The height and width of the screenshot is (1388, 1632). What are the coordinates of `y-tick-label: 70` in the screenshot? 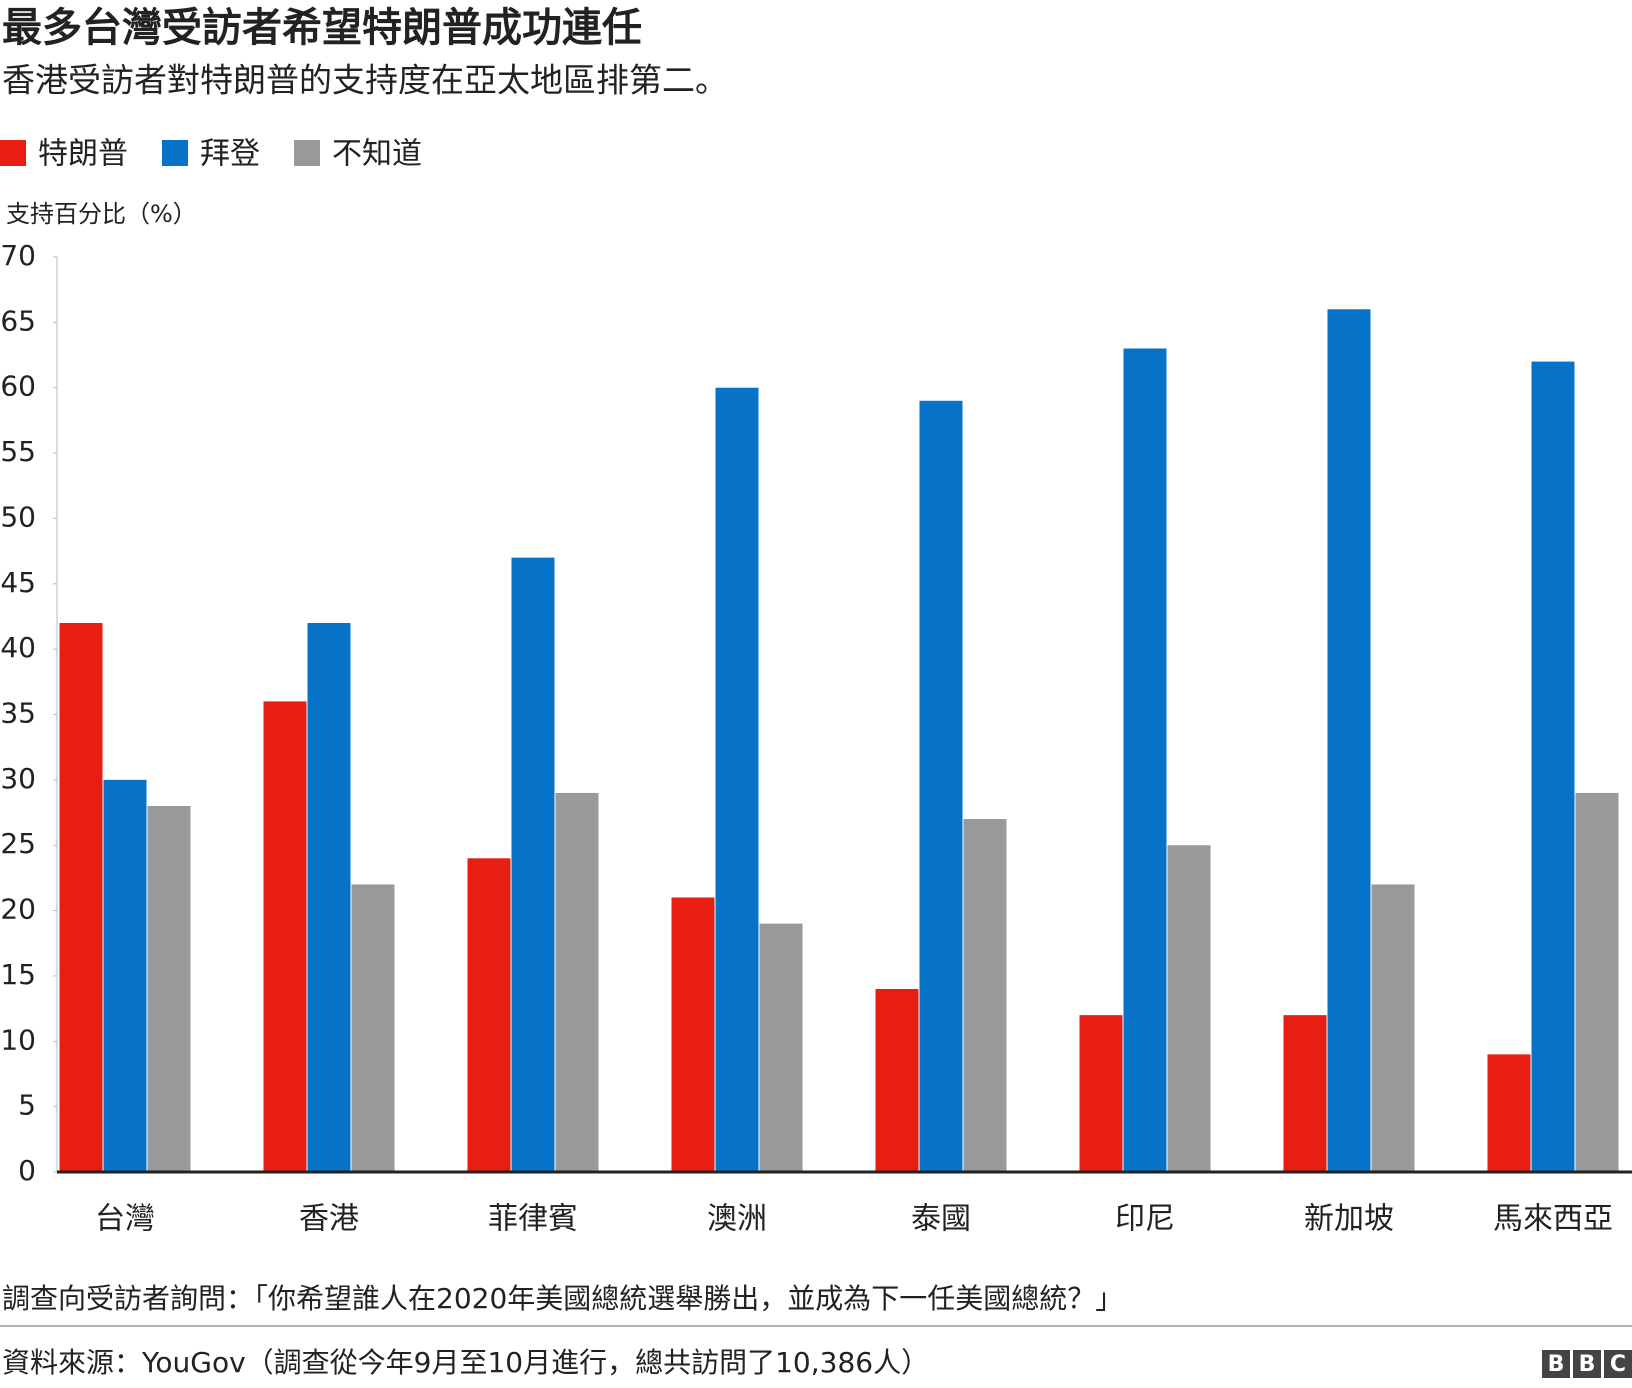 It's located at (18, 255).